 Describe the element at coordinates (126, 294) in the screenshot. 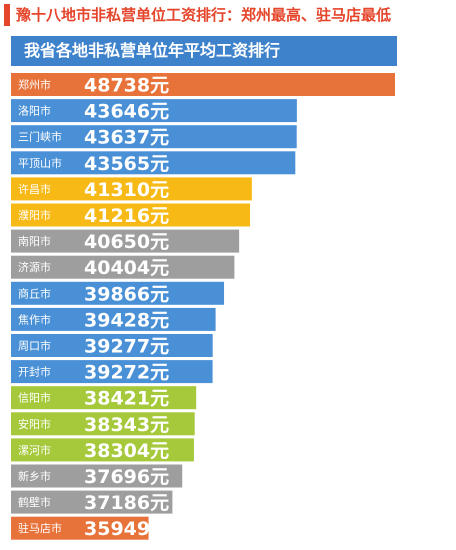

I see `value-label: 39866元` at that location.